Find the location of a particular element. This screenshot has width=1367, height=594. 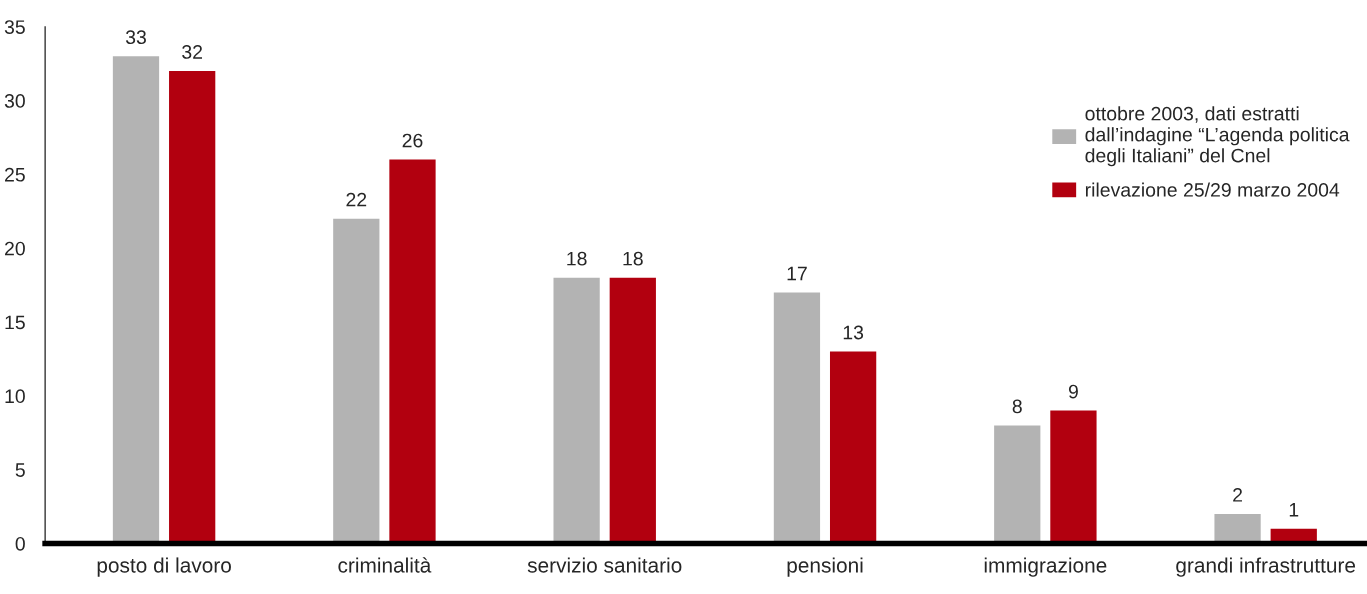

x-tick-label: pensioni is located at coordinates (825, 567).